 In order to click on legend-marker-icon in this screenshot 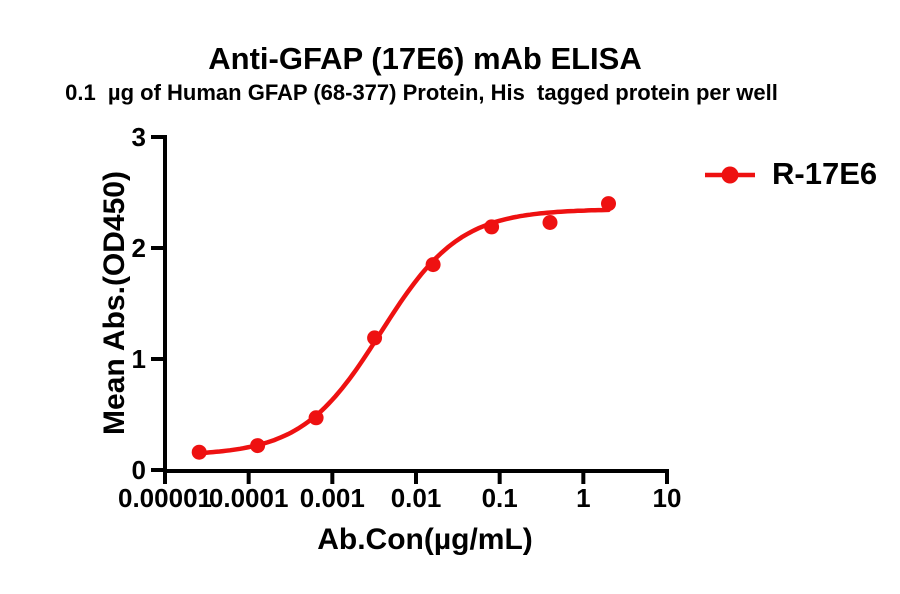, I will do `click(730, 175)`.